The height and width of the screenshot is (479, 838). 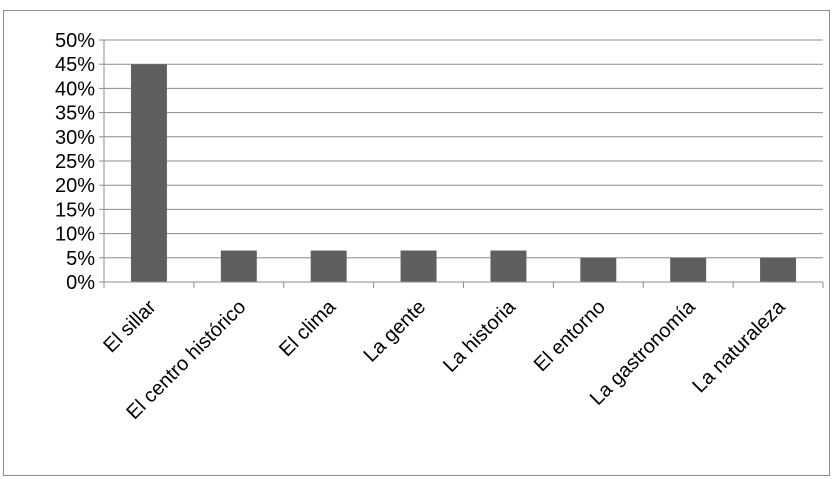 I want to click on x-category-label: La naturaleza, so click(x=739, y=346).